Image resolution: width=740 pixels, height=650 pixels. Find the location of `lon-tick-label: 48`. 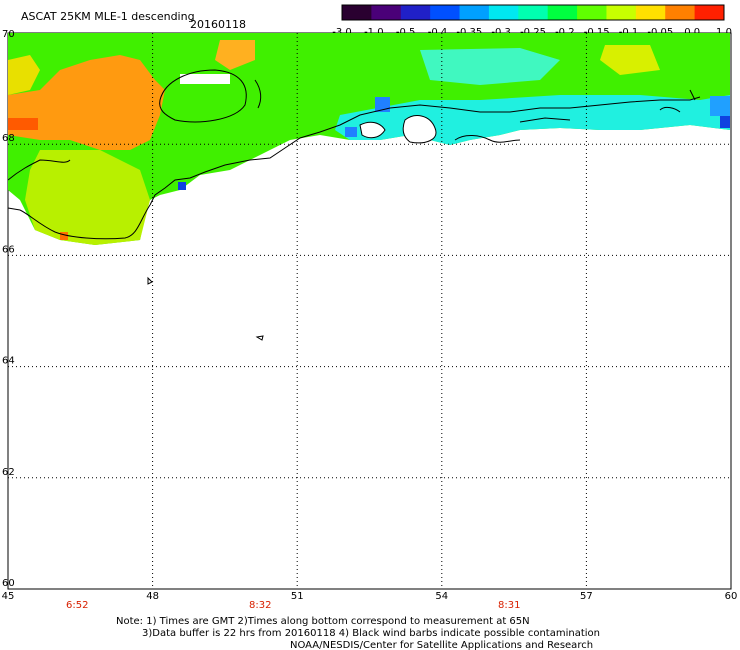

lon-tick-label: 48 is located at coordinates (152, 596).